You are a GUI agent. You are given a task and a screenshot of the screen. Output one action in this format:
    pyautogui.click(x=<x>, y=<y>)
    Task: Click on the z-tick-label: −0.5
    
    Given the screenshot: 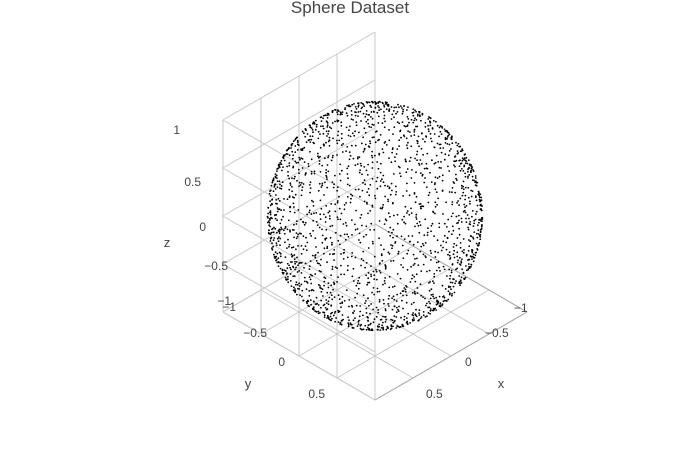 What is the action you would take?
    pyautogui.click(x=216, y=266)
    